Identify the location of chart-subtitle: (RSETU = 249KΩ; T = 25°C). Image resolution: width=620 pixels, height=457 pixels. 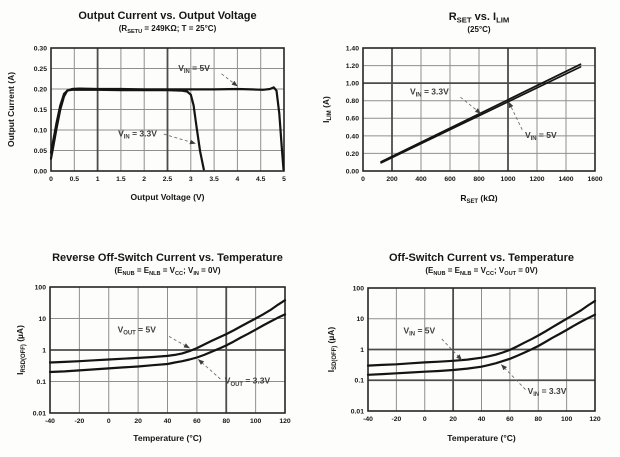
(168, 29).